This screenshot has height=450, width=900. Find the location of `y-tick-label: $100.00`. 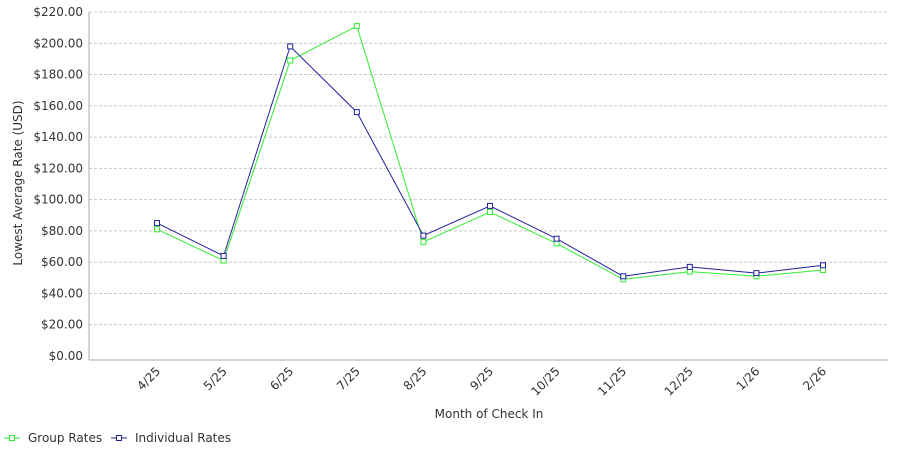

y-tick-label: $100.00 is located at coordinates (58, 200).